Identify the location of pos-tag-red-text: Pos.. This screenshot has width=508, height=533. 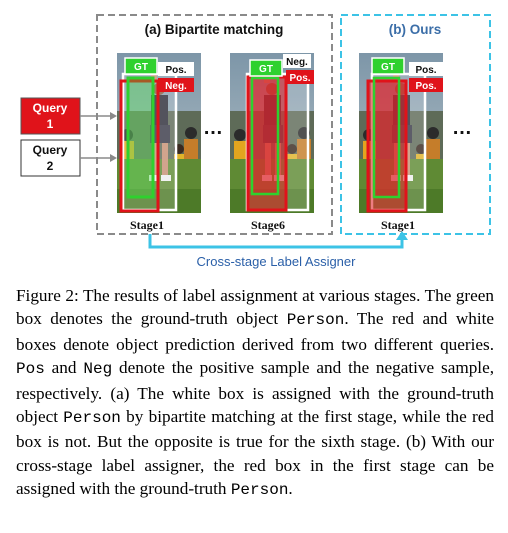
(425, 86).